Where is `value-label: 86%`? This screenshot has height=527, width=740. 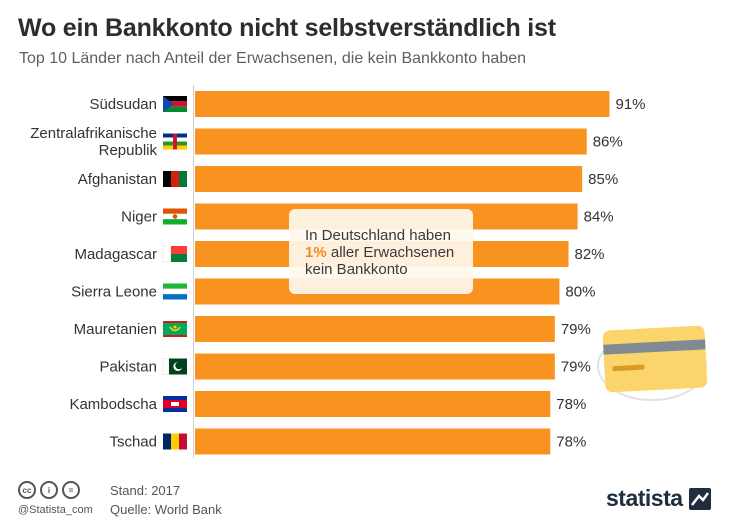 value-label: 86% is located at coordinates (608, 142).